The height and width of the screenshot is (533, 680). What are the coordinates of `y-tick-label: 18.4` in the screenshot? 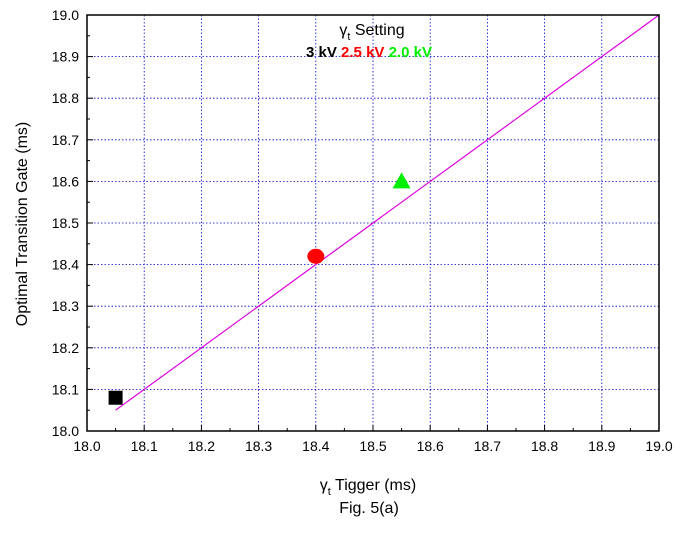 It's located at (65, 265).